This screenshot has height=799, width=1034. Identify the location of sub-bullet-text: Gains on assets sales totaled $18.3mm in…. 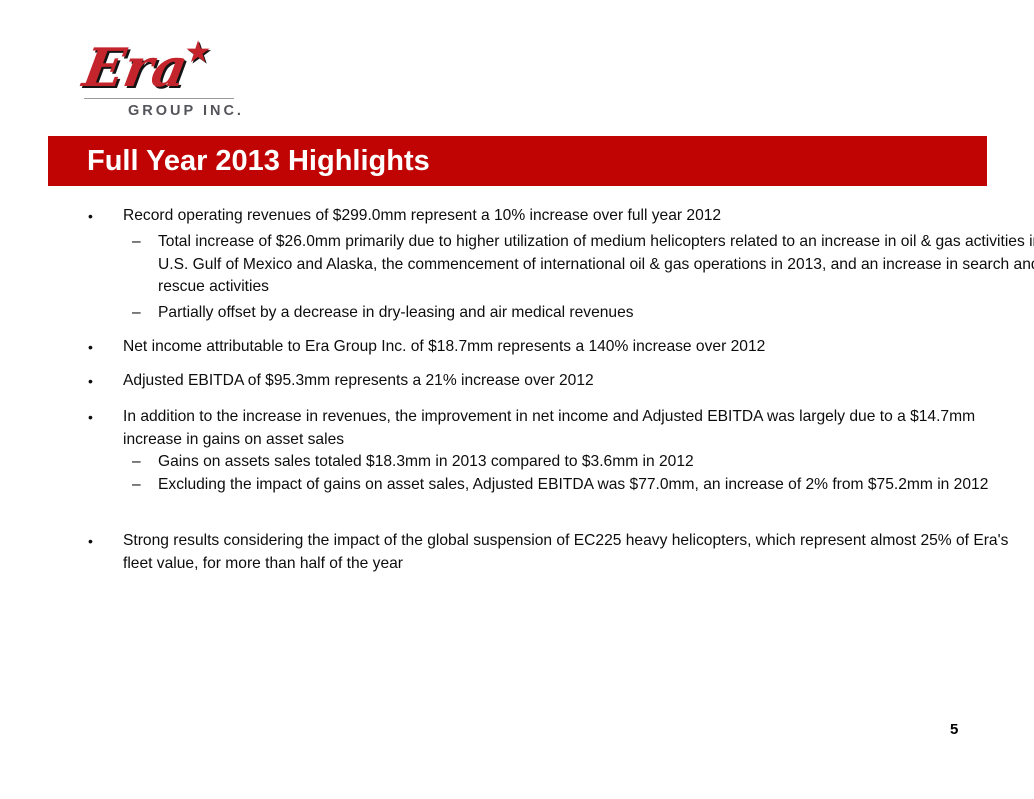
(426, 461).